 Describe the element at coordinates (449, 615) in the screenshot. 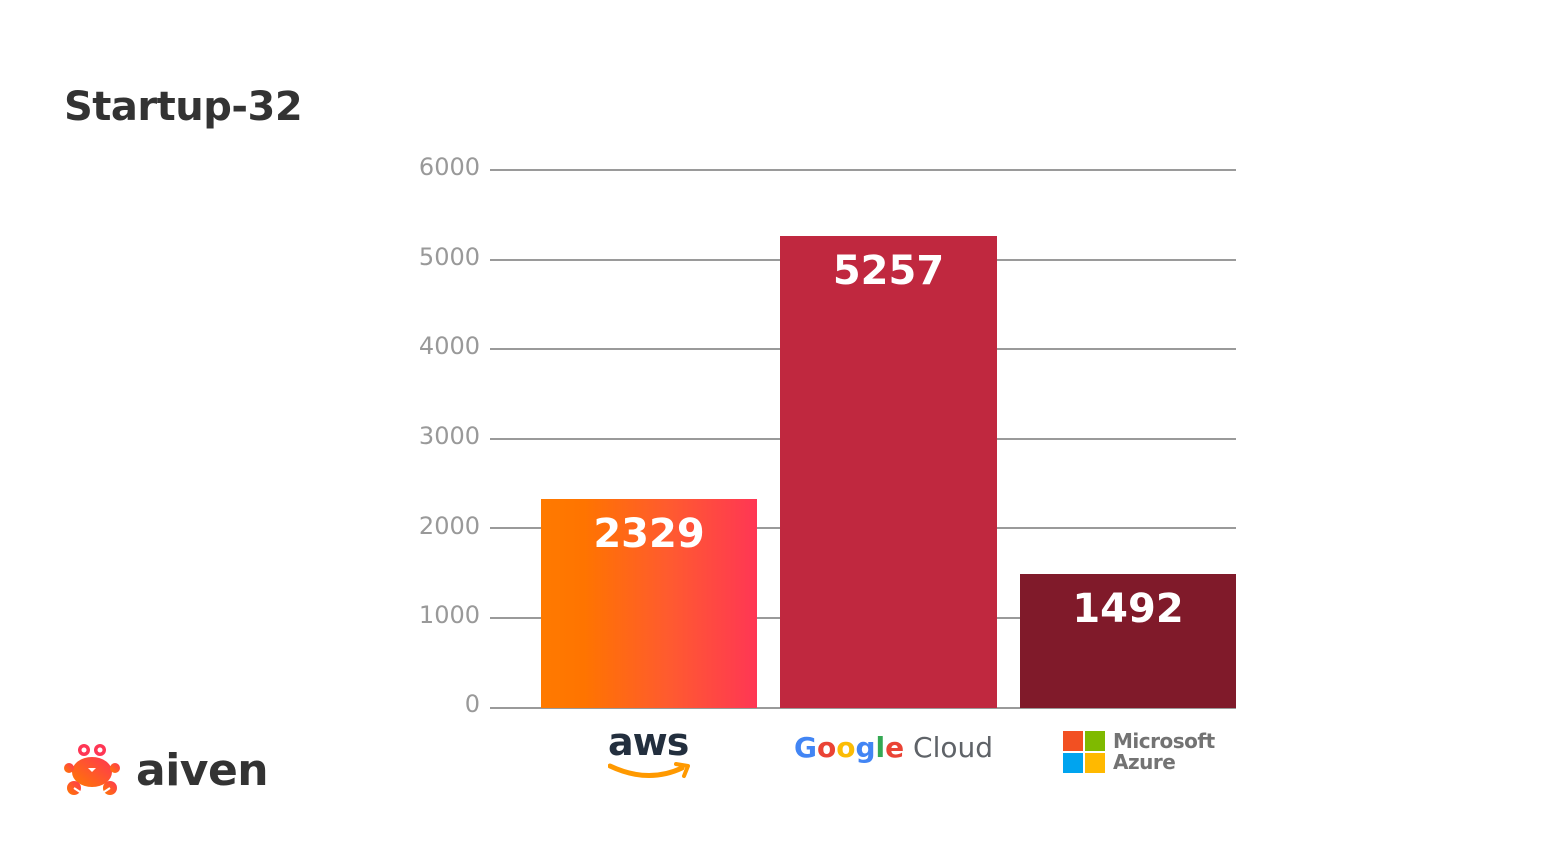

I see `y-tick-1000: 1000` at that location.